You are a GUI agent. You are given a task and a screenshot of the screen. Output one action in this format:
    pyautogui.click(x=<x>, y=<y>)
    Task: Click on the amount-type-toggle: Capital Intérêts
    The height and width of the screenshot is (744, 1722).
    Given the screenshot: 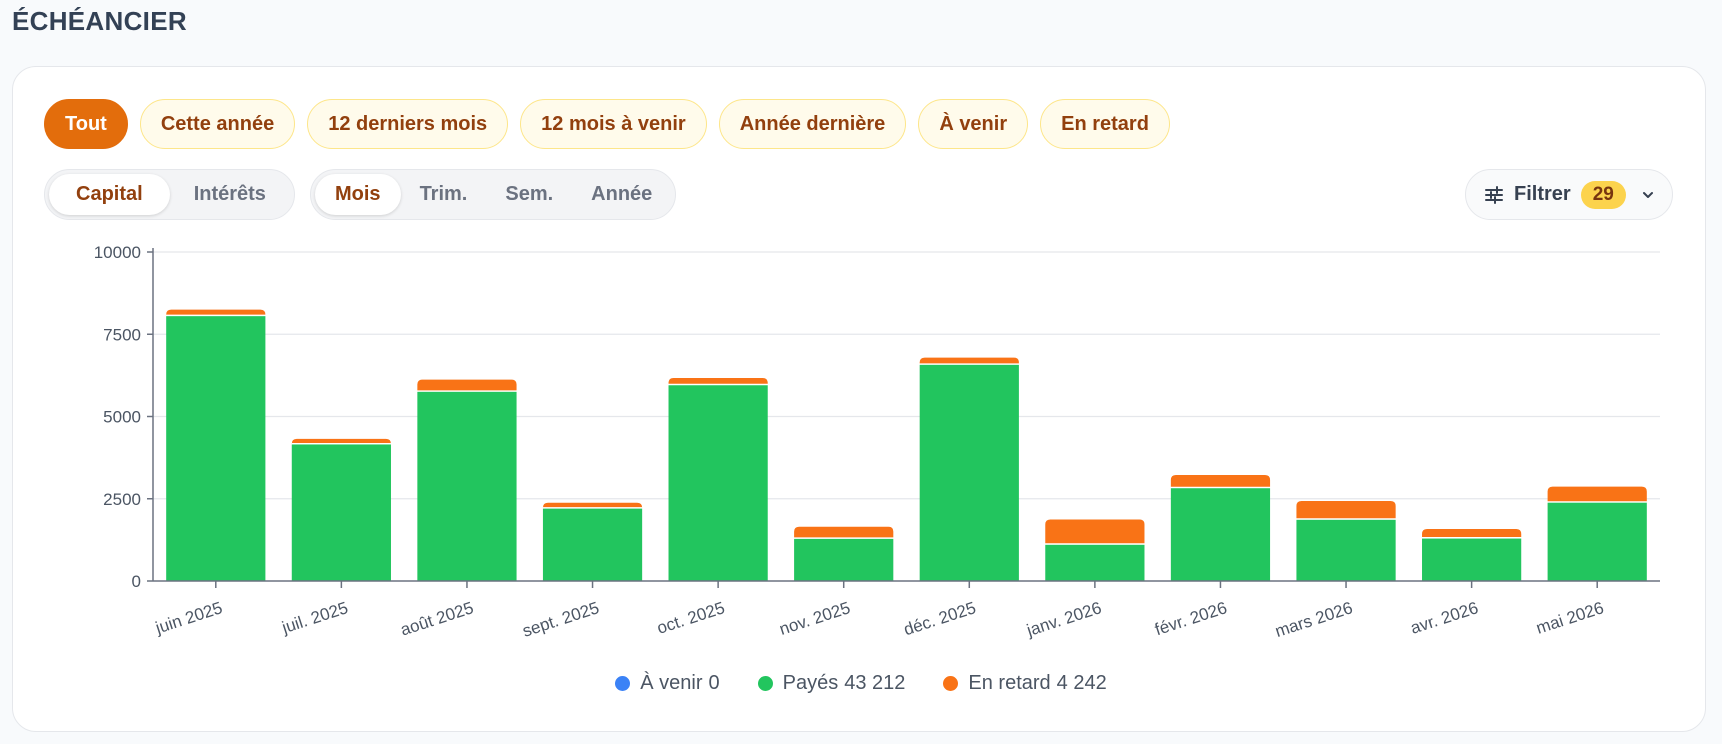 What is the action you would take?
    pyautogui.click(x=169, y=194)
    